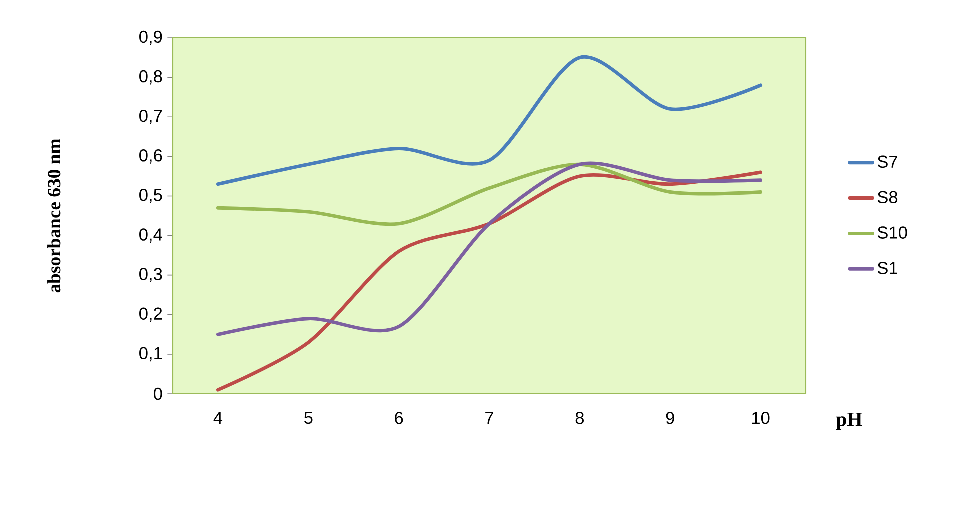 Image resolution: width=965 pixels, height=508 pixels. I want to click on y-tick-label: 0,8, so click(151, 77).